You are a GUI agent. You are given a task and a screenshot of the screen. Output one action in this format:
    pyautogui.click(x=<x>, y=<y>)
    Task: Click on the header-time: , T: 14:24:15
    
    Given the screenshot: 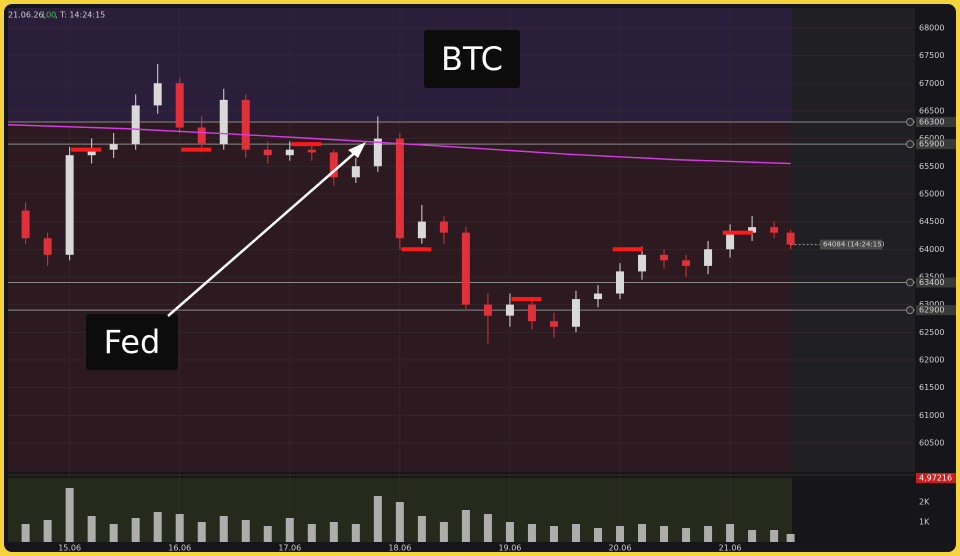 What is the action you would take?
    pyautogui.click(x=80, y=15)
    